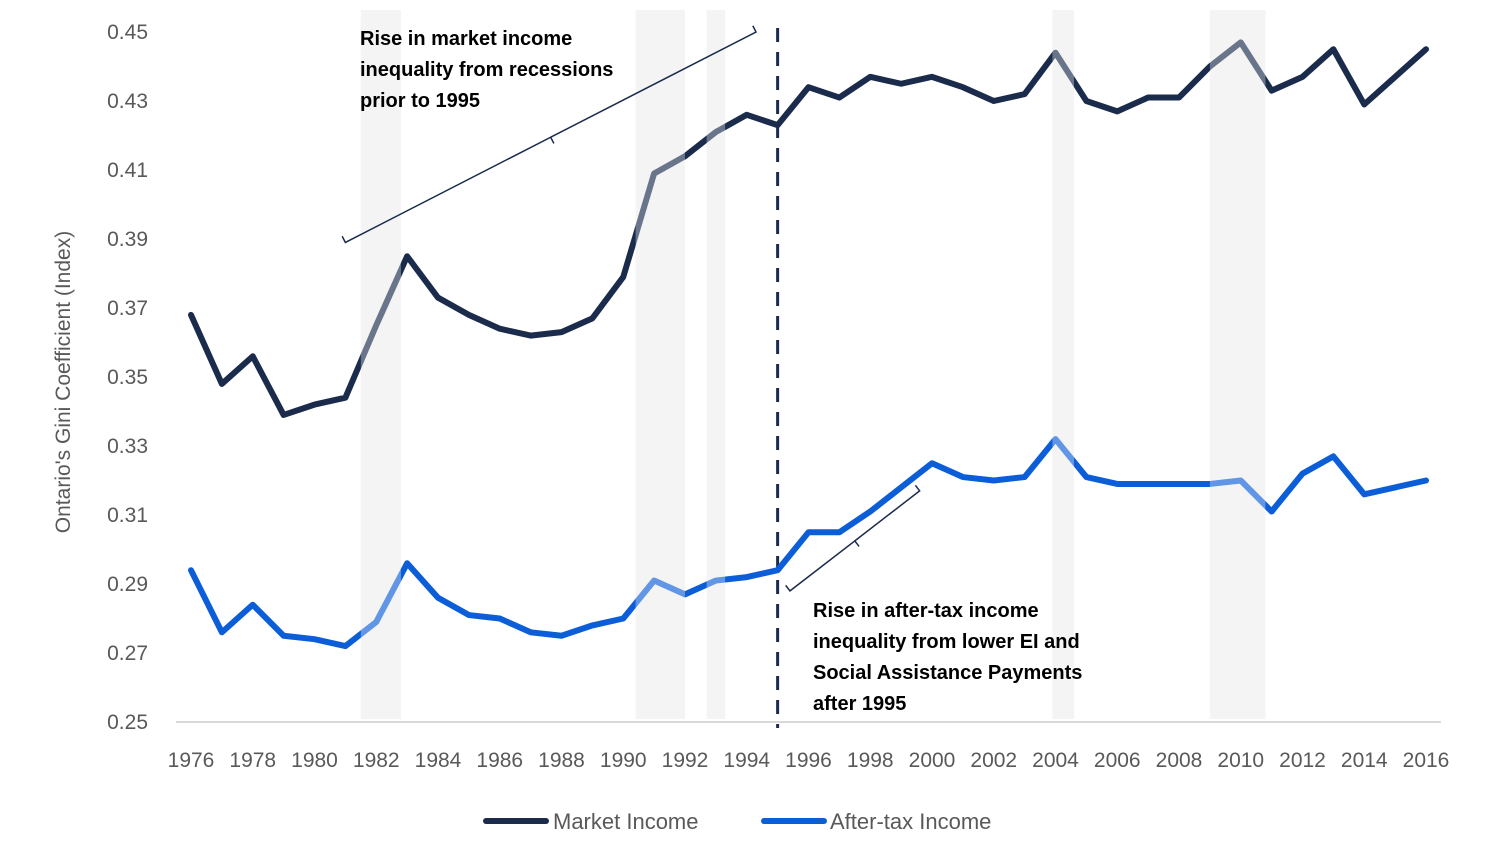 This screenshot has width=1500, height=847. What do you see at coordinates (737, 821) in the screenshot?
I see `legend: Market Income After-tax Income` at bounding box center [737, 821].